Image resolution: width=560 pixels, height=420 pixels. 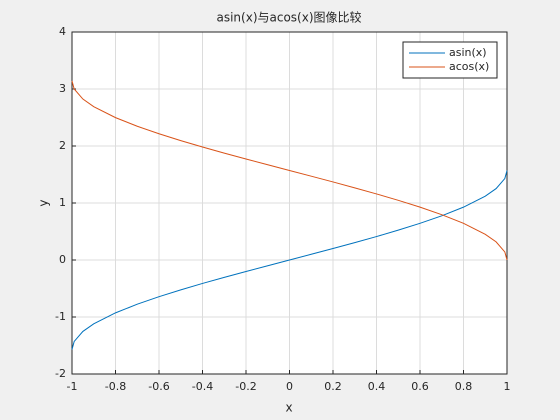 I want to click on x-tick-label: 0.4, so click(x=377, y=386).